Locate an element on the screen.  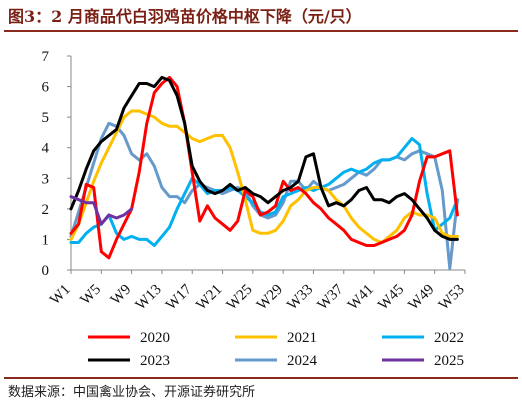
y-tick-label: 0 is located at coordinates (46, 271).